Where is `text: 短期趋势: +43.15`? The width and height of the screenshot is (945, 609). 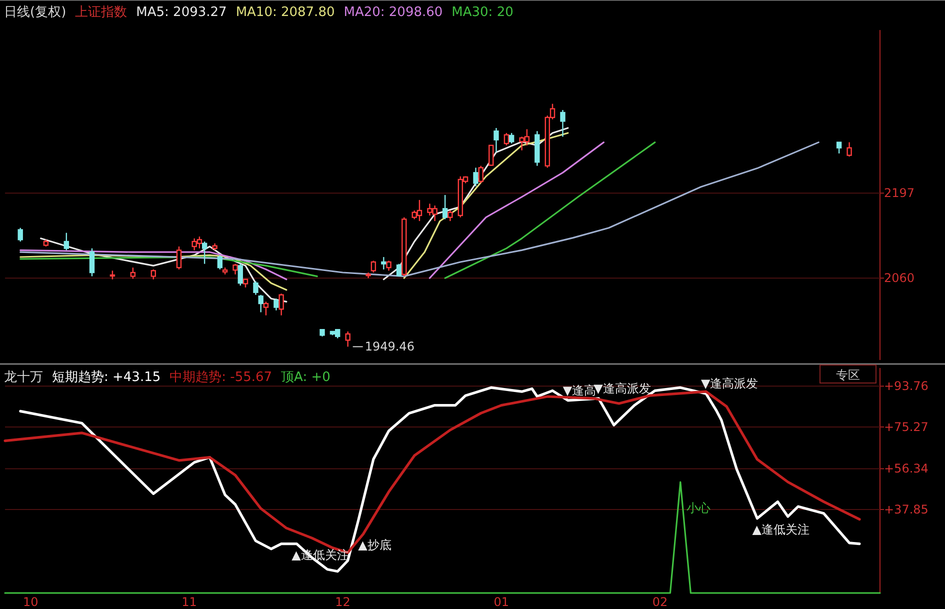
text: 短期趋势: +43.15 is located at coordinates (106, 377).